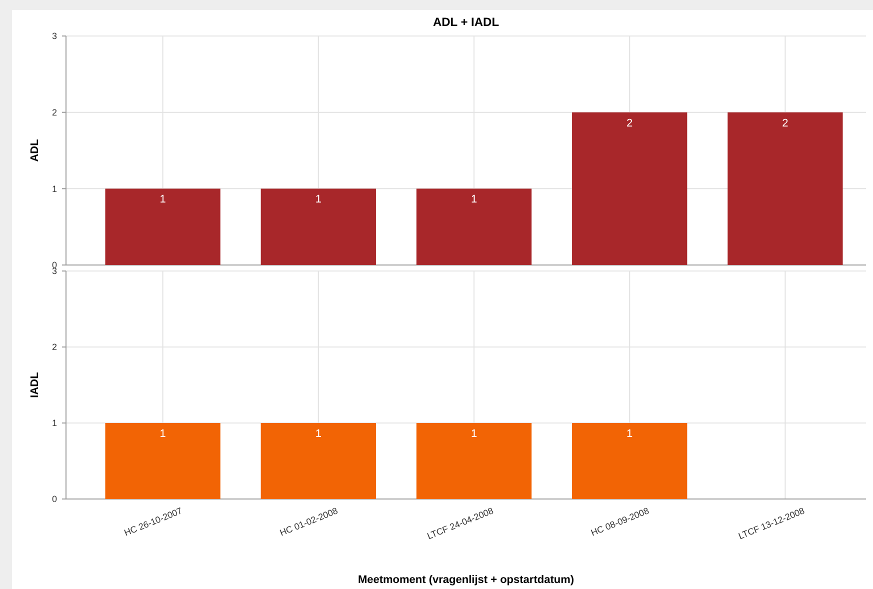 The height and width of the screenshot is (589, 873). Describe the element at coordinates (35, 385) in the screenshot. I see `y-axis-title: IADL` at that location.